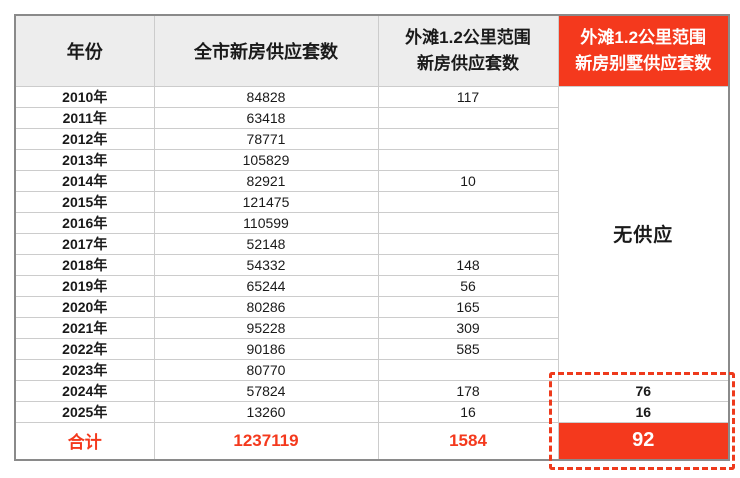 The image size is (740, 478). Describe the element at coordinates (468, 348) in the screenshot. I see `bund-cell: 585` at that location.